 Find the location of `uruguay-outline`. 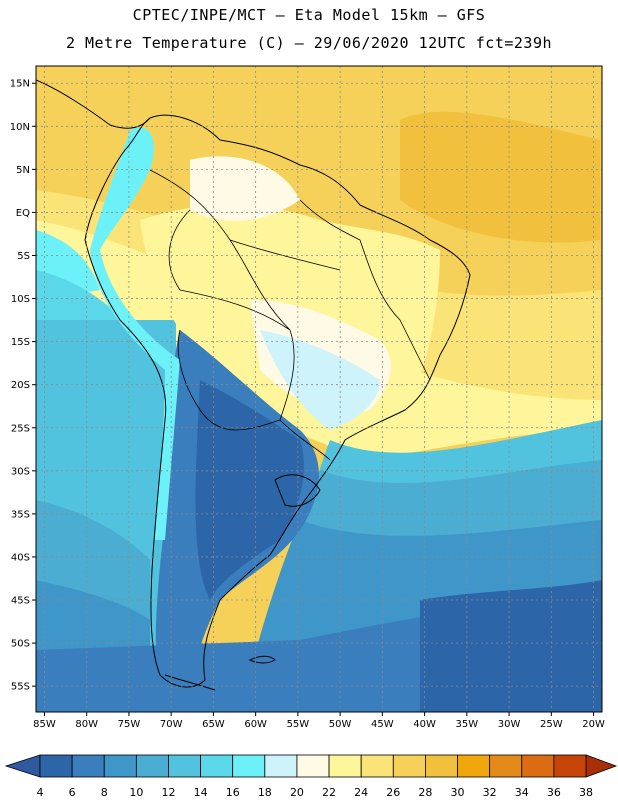

uruguay-outline is located at coordinates (297, 490).